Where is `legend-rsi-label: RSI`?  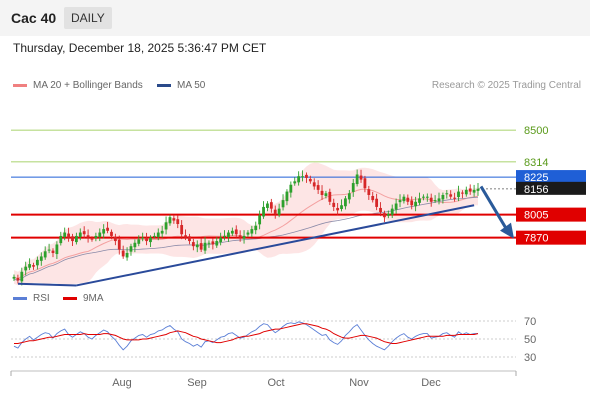 legend-rsi-label: RSI is located at coordinates (41, 298).